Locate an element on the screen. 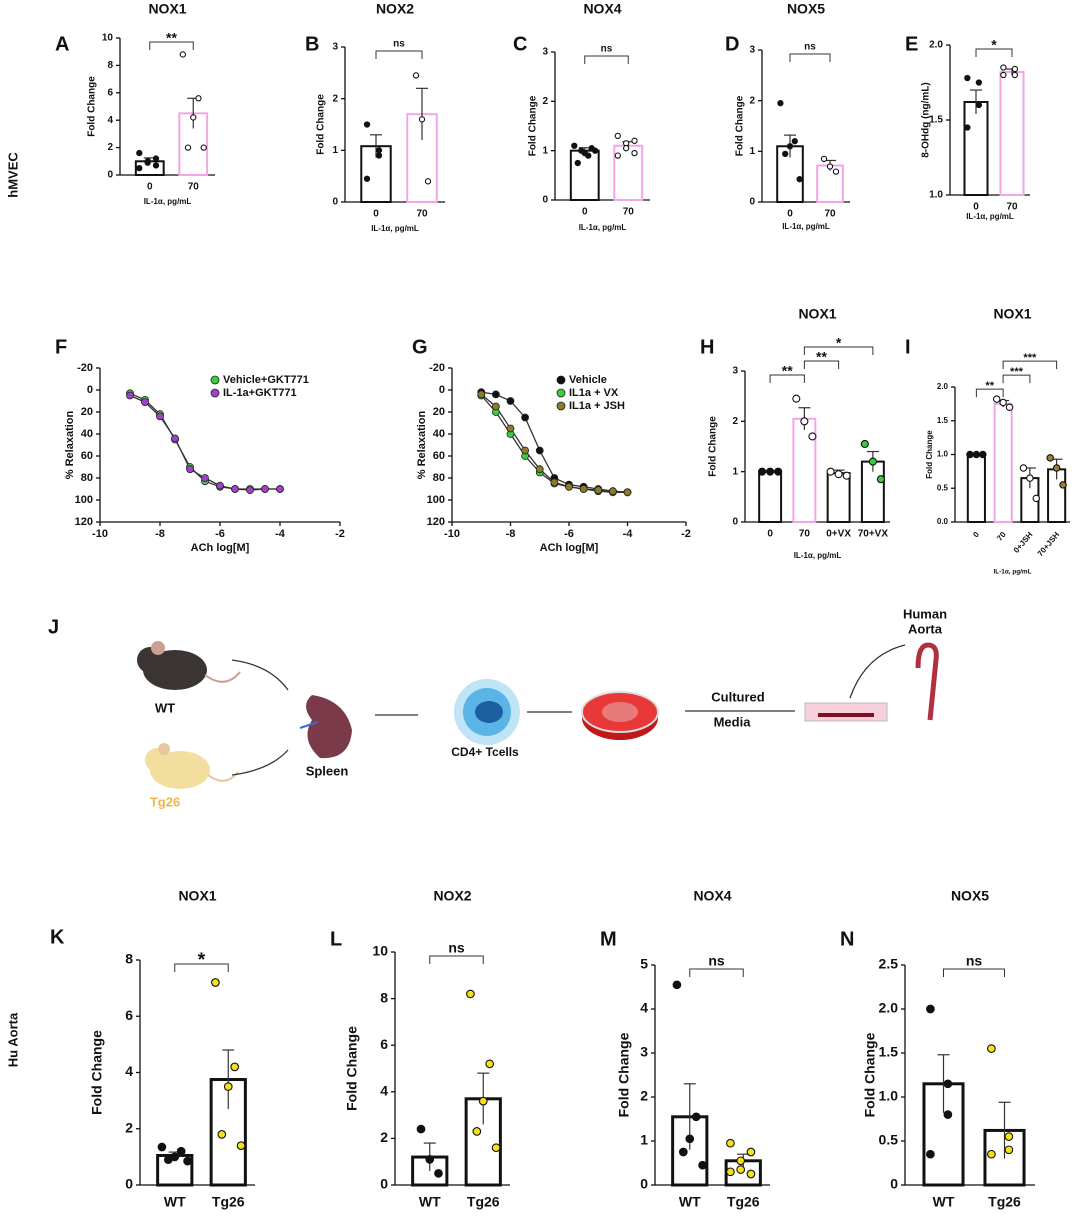 This screenshot has height=1218, width=1080. y-tick-label: 3 is located at coordinates (735, 371).